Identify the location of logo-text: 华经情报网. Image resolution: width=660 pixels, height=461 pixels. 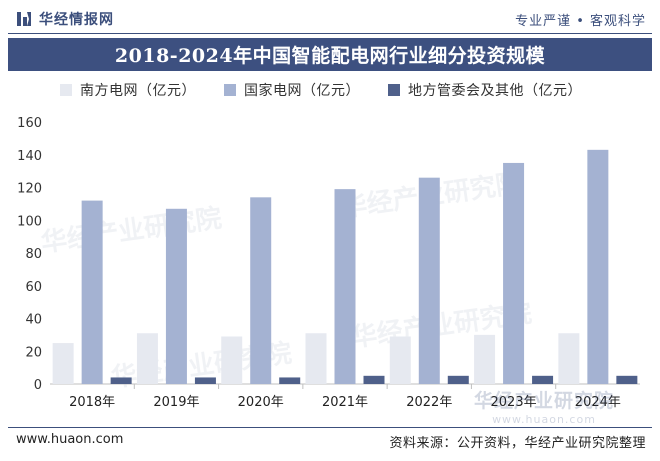
(76, 20).